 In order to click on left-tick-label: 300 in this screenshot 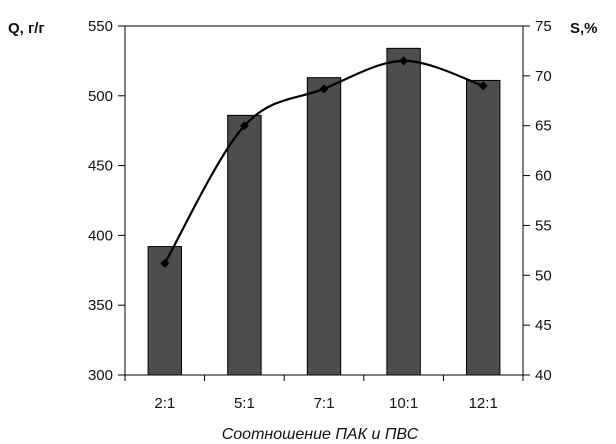, I will do `click(100, 375)`.